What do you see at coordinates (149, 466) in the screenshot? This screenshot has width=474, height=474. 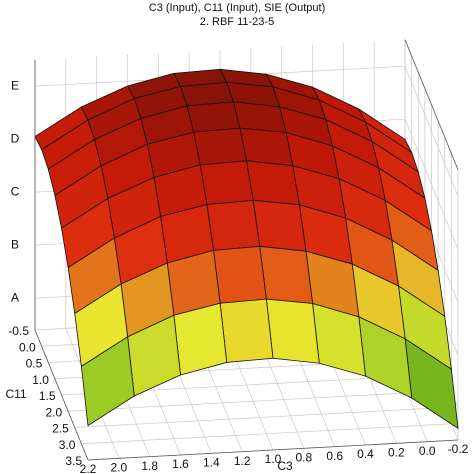 I see `x-tick-label: 1.8` at bounding box center [149, 466].